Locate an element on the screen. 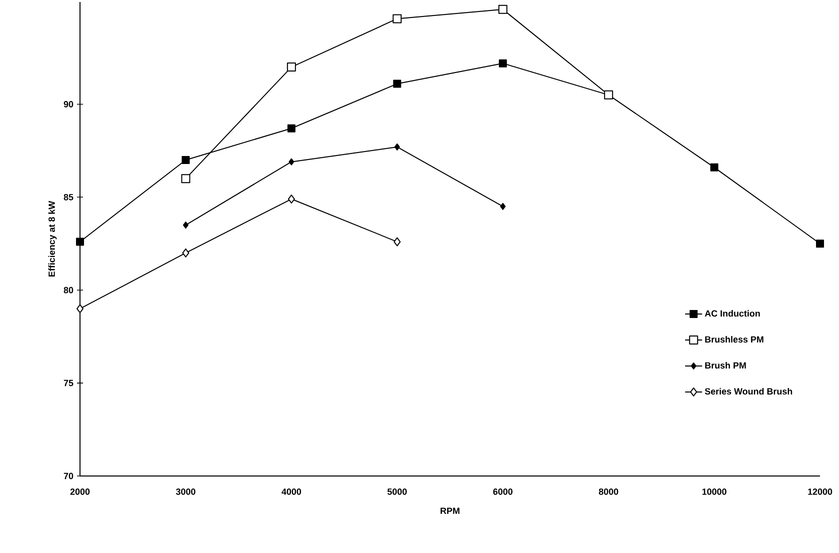 The image size is (839, 553). y-tick-label: 75 is located at coordinates (69, 383).